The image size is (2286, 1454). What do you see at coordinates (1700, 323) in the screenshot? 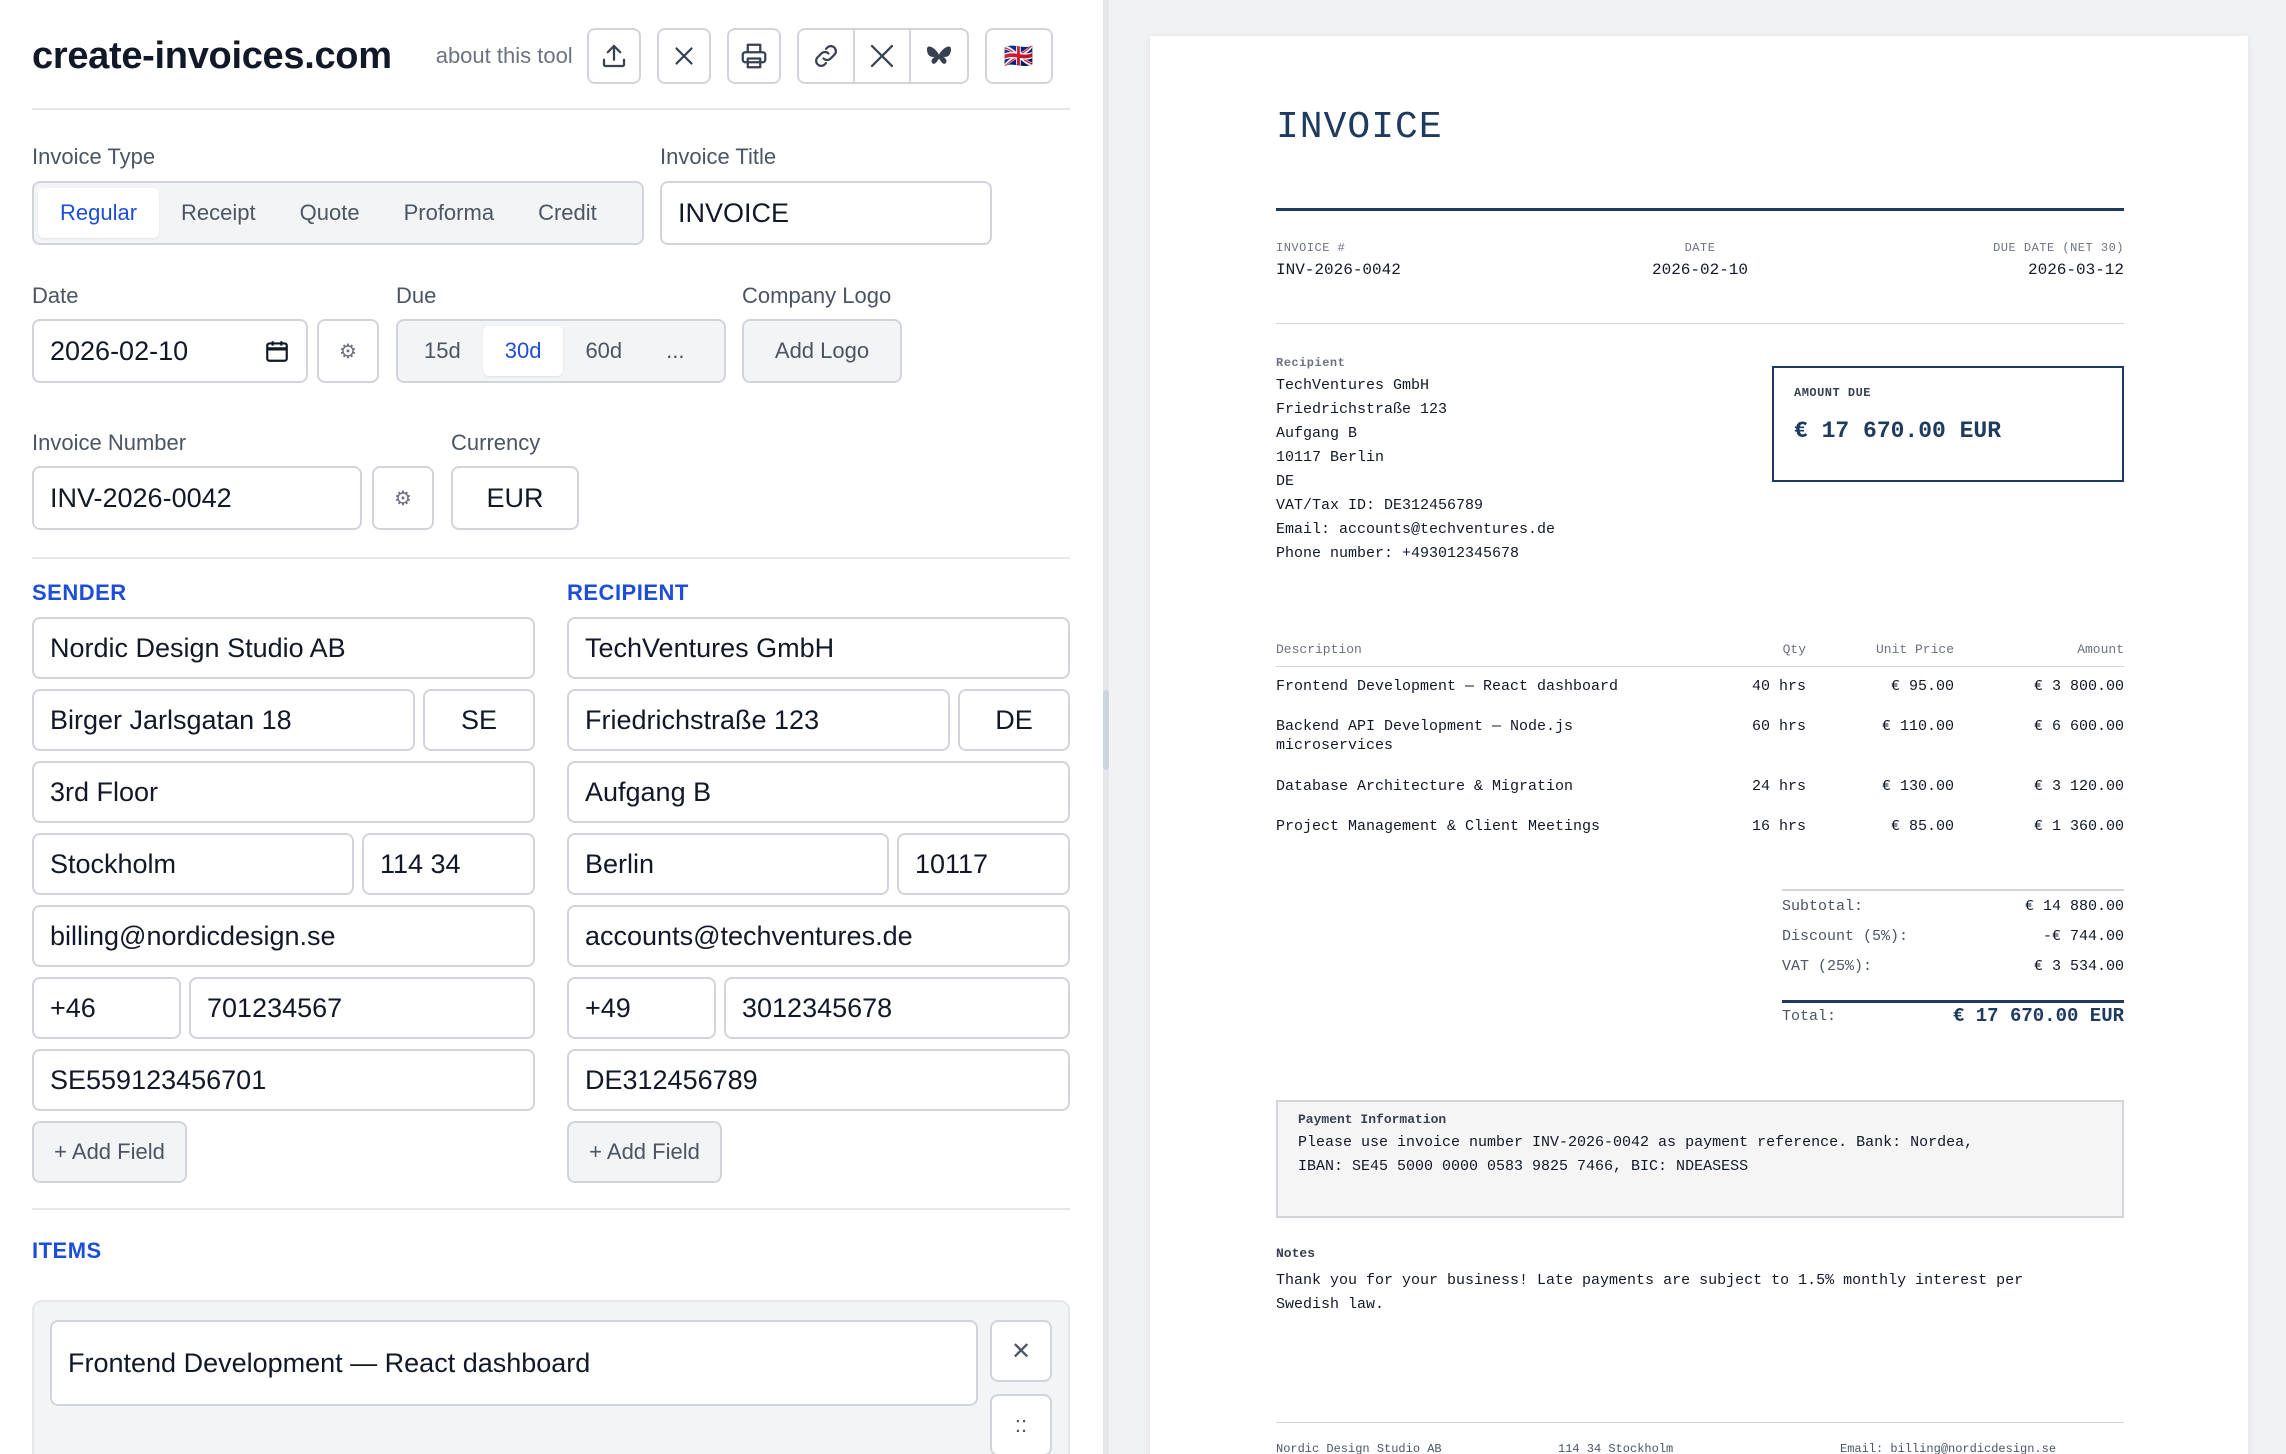
I see `meta-rule` at bounding box center [1700, 323].